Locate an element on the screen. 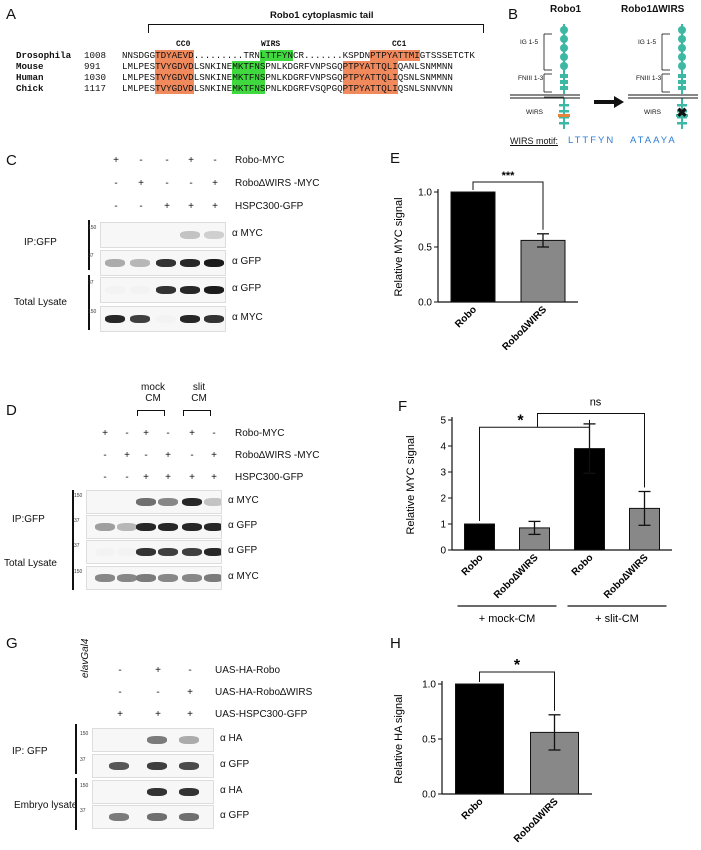  d-total-bracket is located at coordinates (73, 565).